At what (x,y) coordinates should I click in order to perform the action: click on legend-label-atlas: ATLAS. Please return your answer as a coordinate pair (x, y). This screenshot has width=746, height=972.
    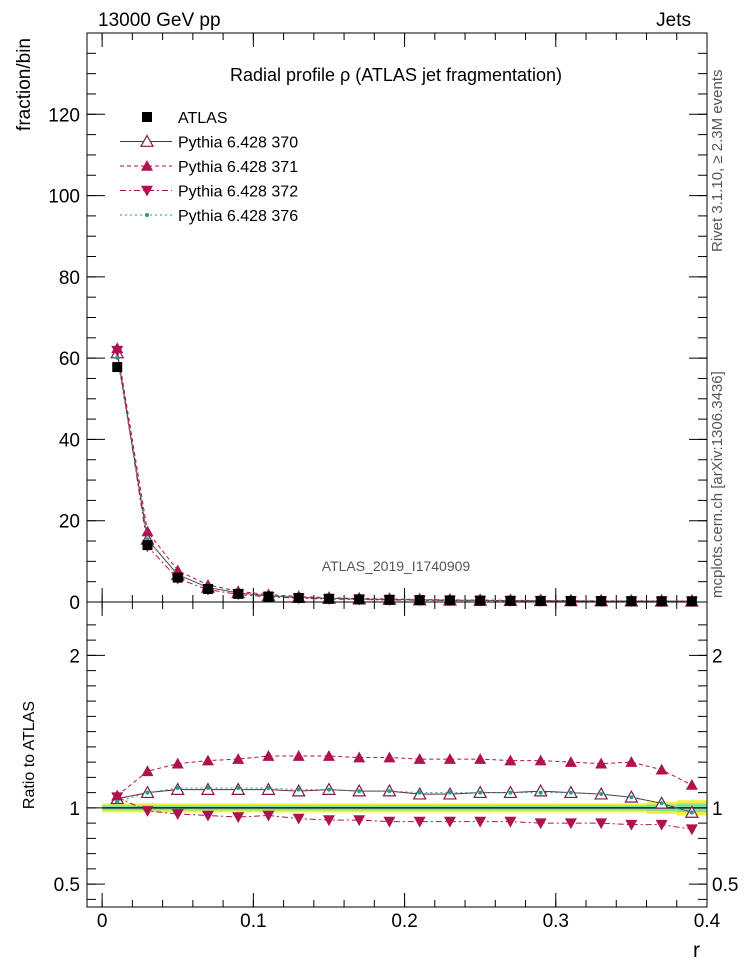
    Looking at the image, I should click on (203, 118).